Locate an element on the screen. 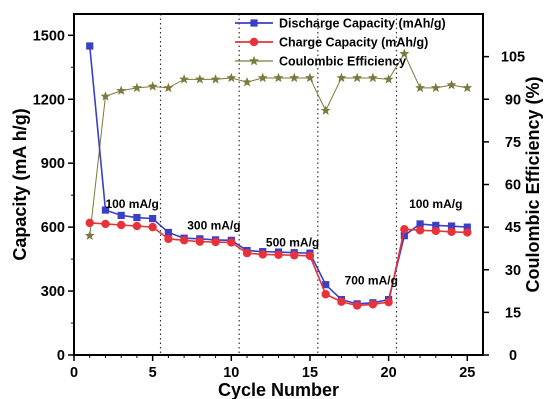 The height and width of the screenshot is (399, 549). x-axis-title: Cycle Number is located at coordinates (278, 389).